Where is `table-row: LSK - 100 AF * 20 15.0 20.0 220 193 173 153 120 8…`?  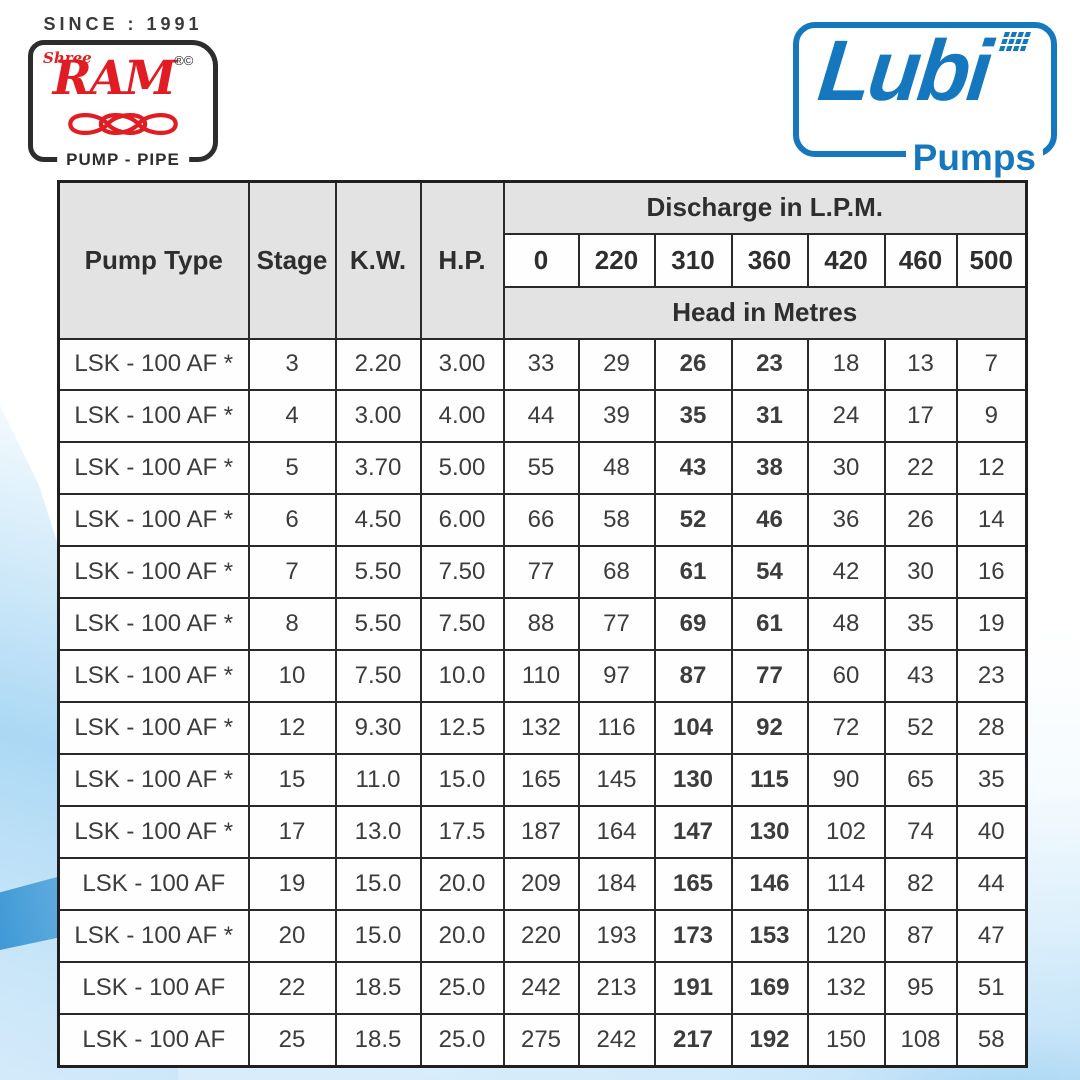 table-row: LSK - 100 AF * 20 15.0 20.0 220 193 173 153 120 8… is located at coordinates (542, 935).